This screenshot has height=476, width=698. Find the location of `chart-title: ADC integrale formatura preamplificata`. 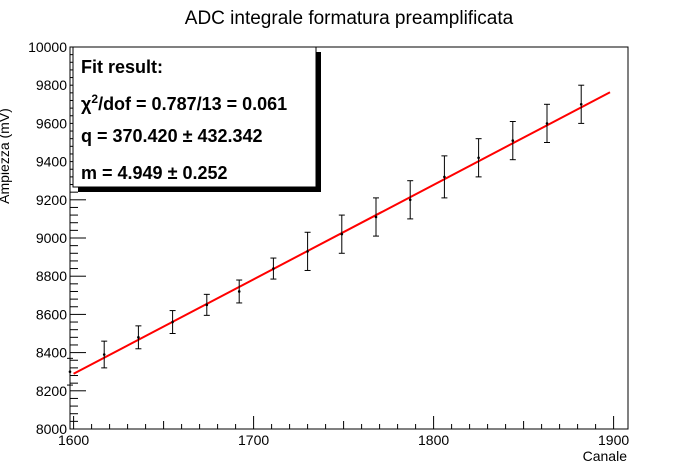

chart-title: ADC integrale formatura preamplificata is located at coordinates (349, 18).